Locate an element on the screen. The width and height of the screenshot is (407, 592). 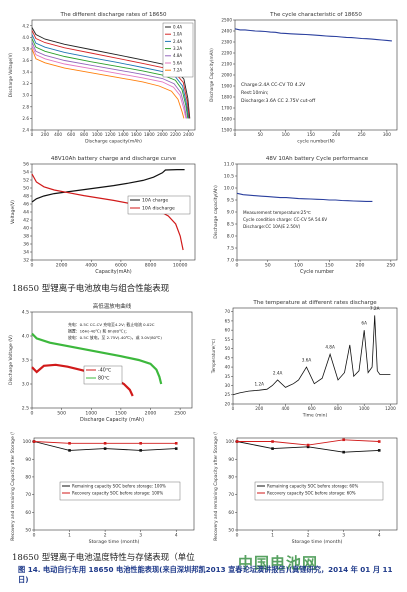
y-tick-label: 4.0 is located at coordinates (25, 337).